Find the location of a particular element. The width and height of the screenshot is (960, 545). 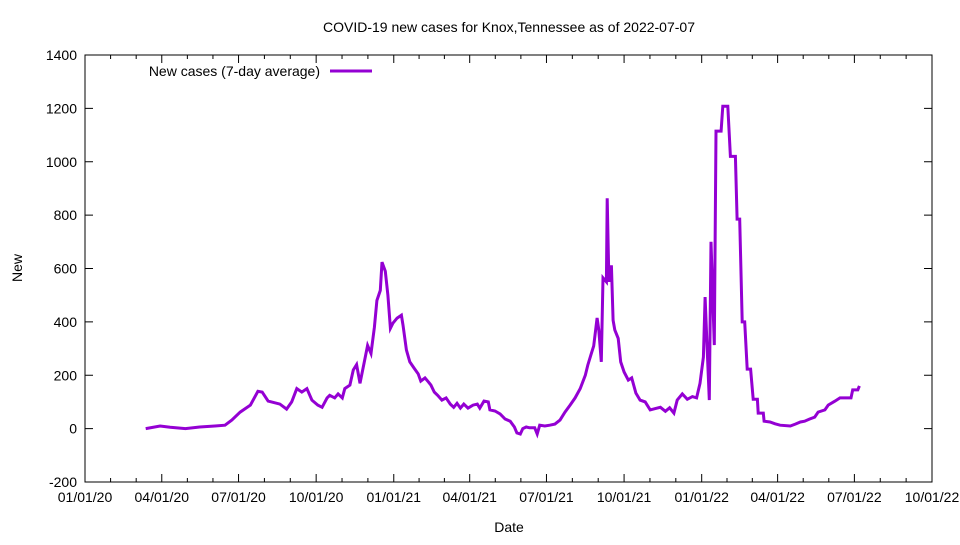

y-tick-label: 800 is located at coordinates (66, 215).